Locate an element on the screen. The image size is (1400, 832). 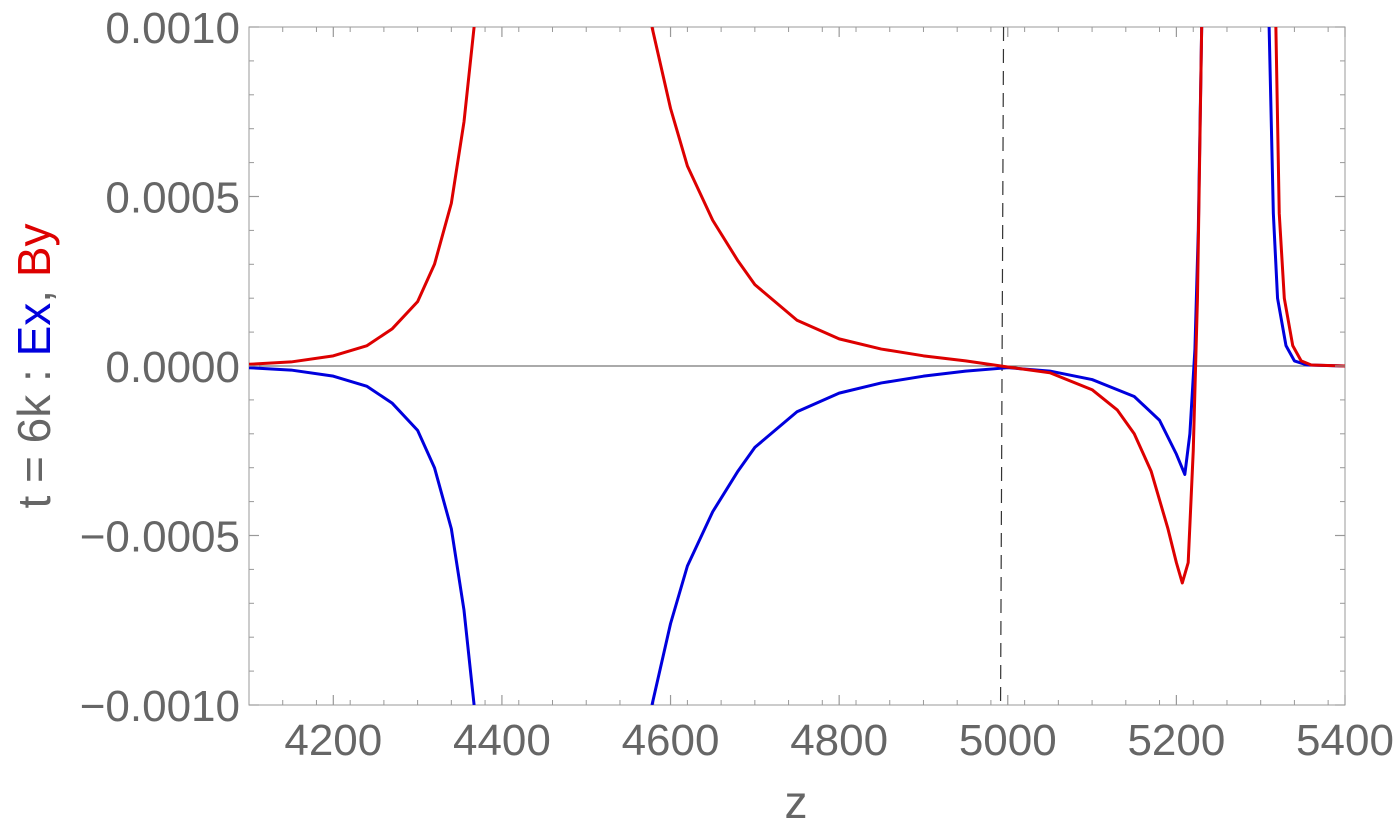
y-axis-title: t = 6k : Ex, By is located at coordinates (34, 365).